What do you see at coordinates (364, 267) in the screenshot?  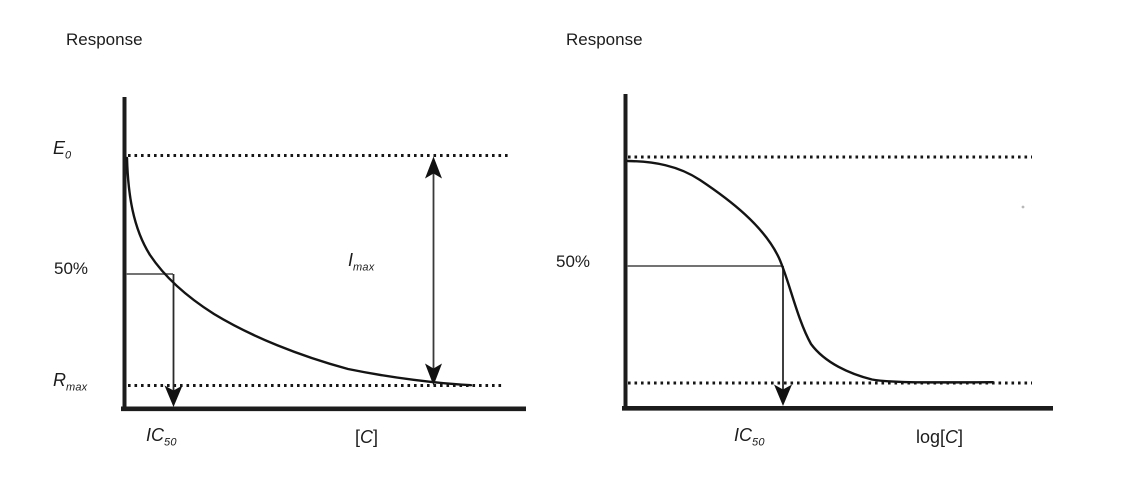 I see `imax-label-sub: max` at bounding box center [364, 267].